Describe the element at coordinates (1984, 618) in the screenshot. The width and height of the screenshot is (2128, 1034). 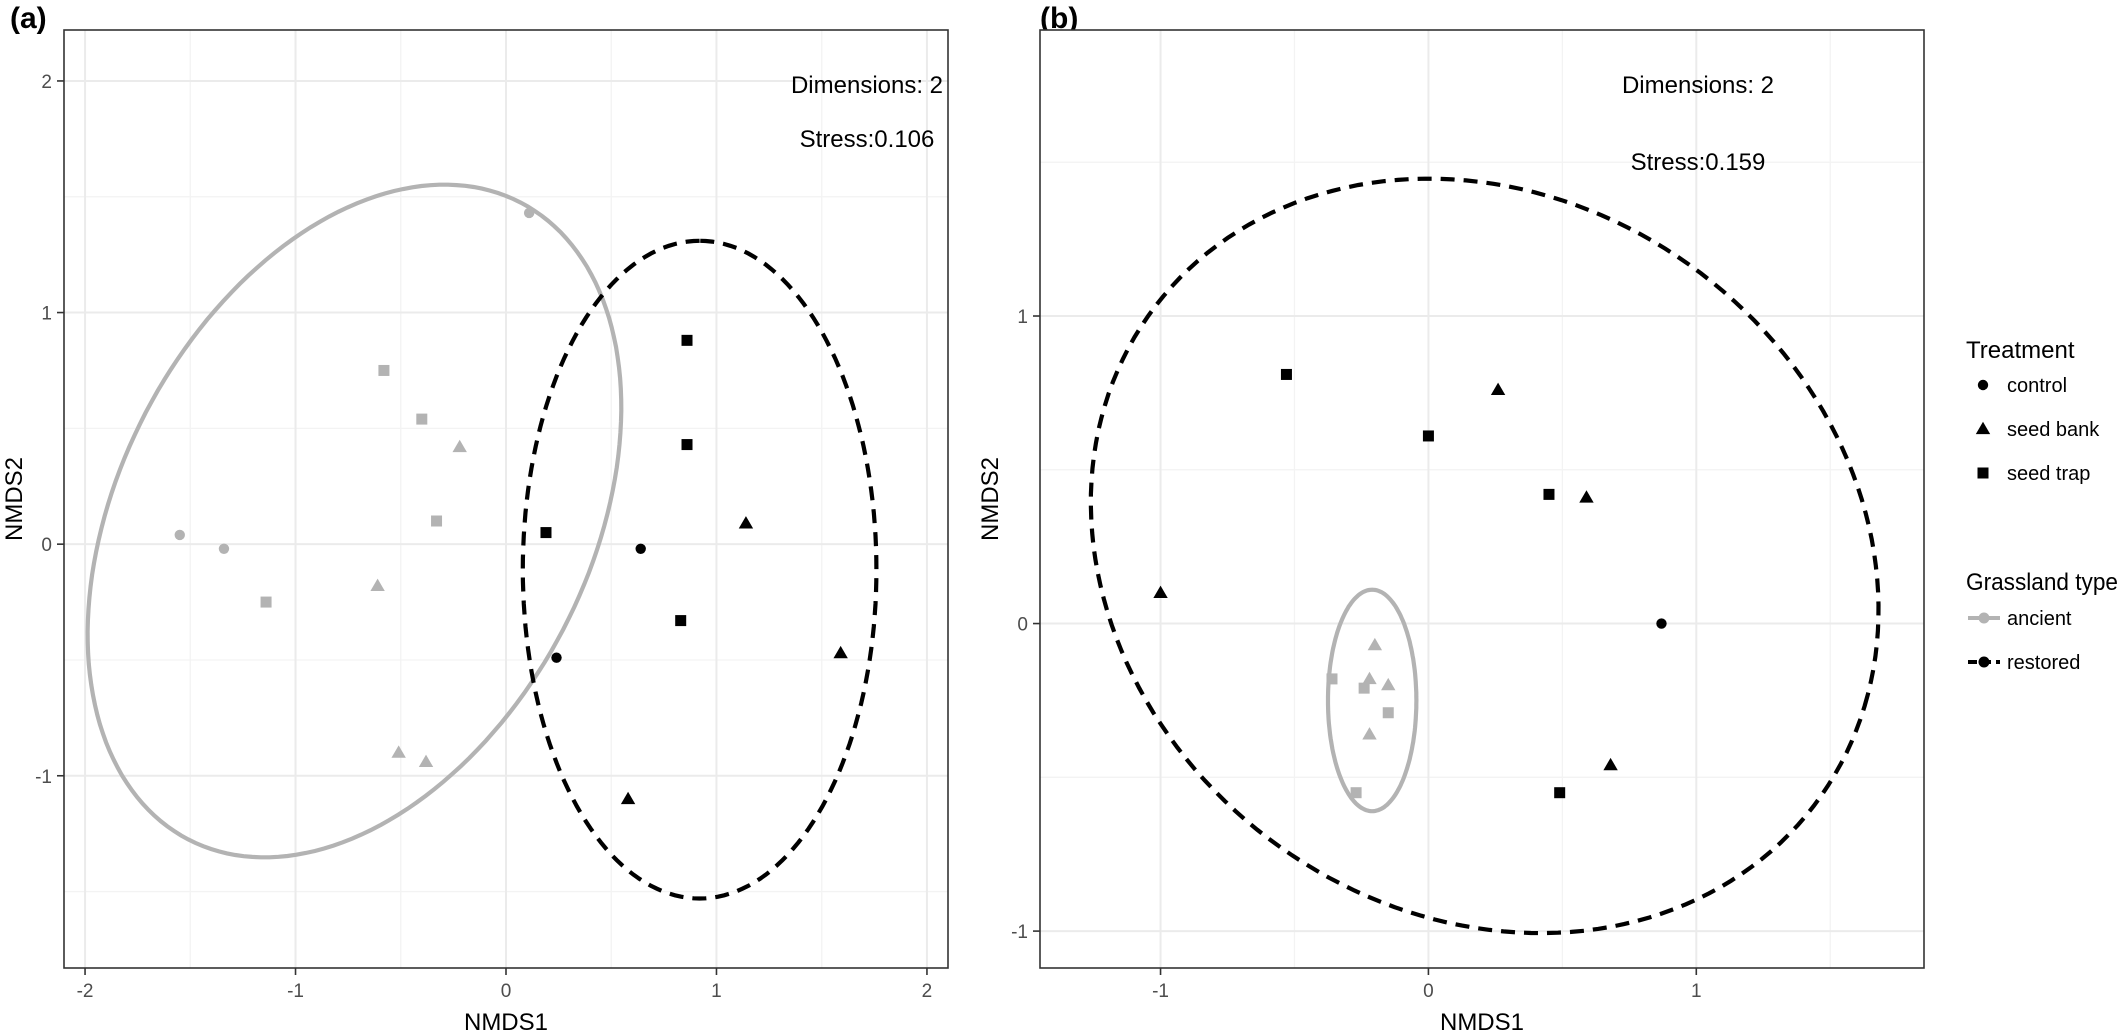
I see `legend-dot-ancient` at that location.